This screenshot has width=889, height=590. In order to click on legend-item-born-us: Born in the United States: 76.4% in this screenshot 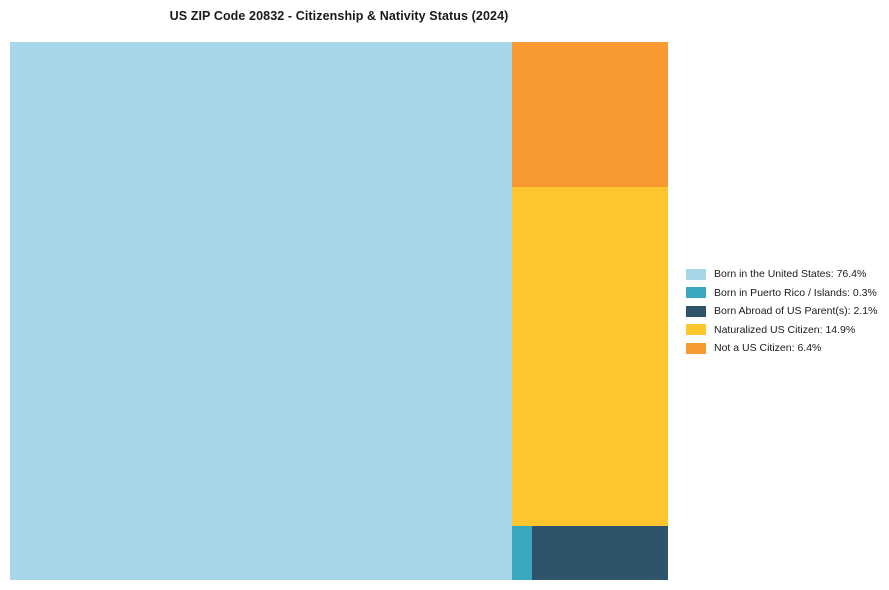, I will do `click(781, 274)`.